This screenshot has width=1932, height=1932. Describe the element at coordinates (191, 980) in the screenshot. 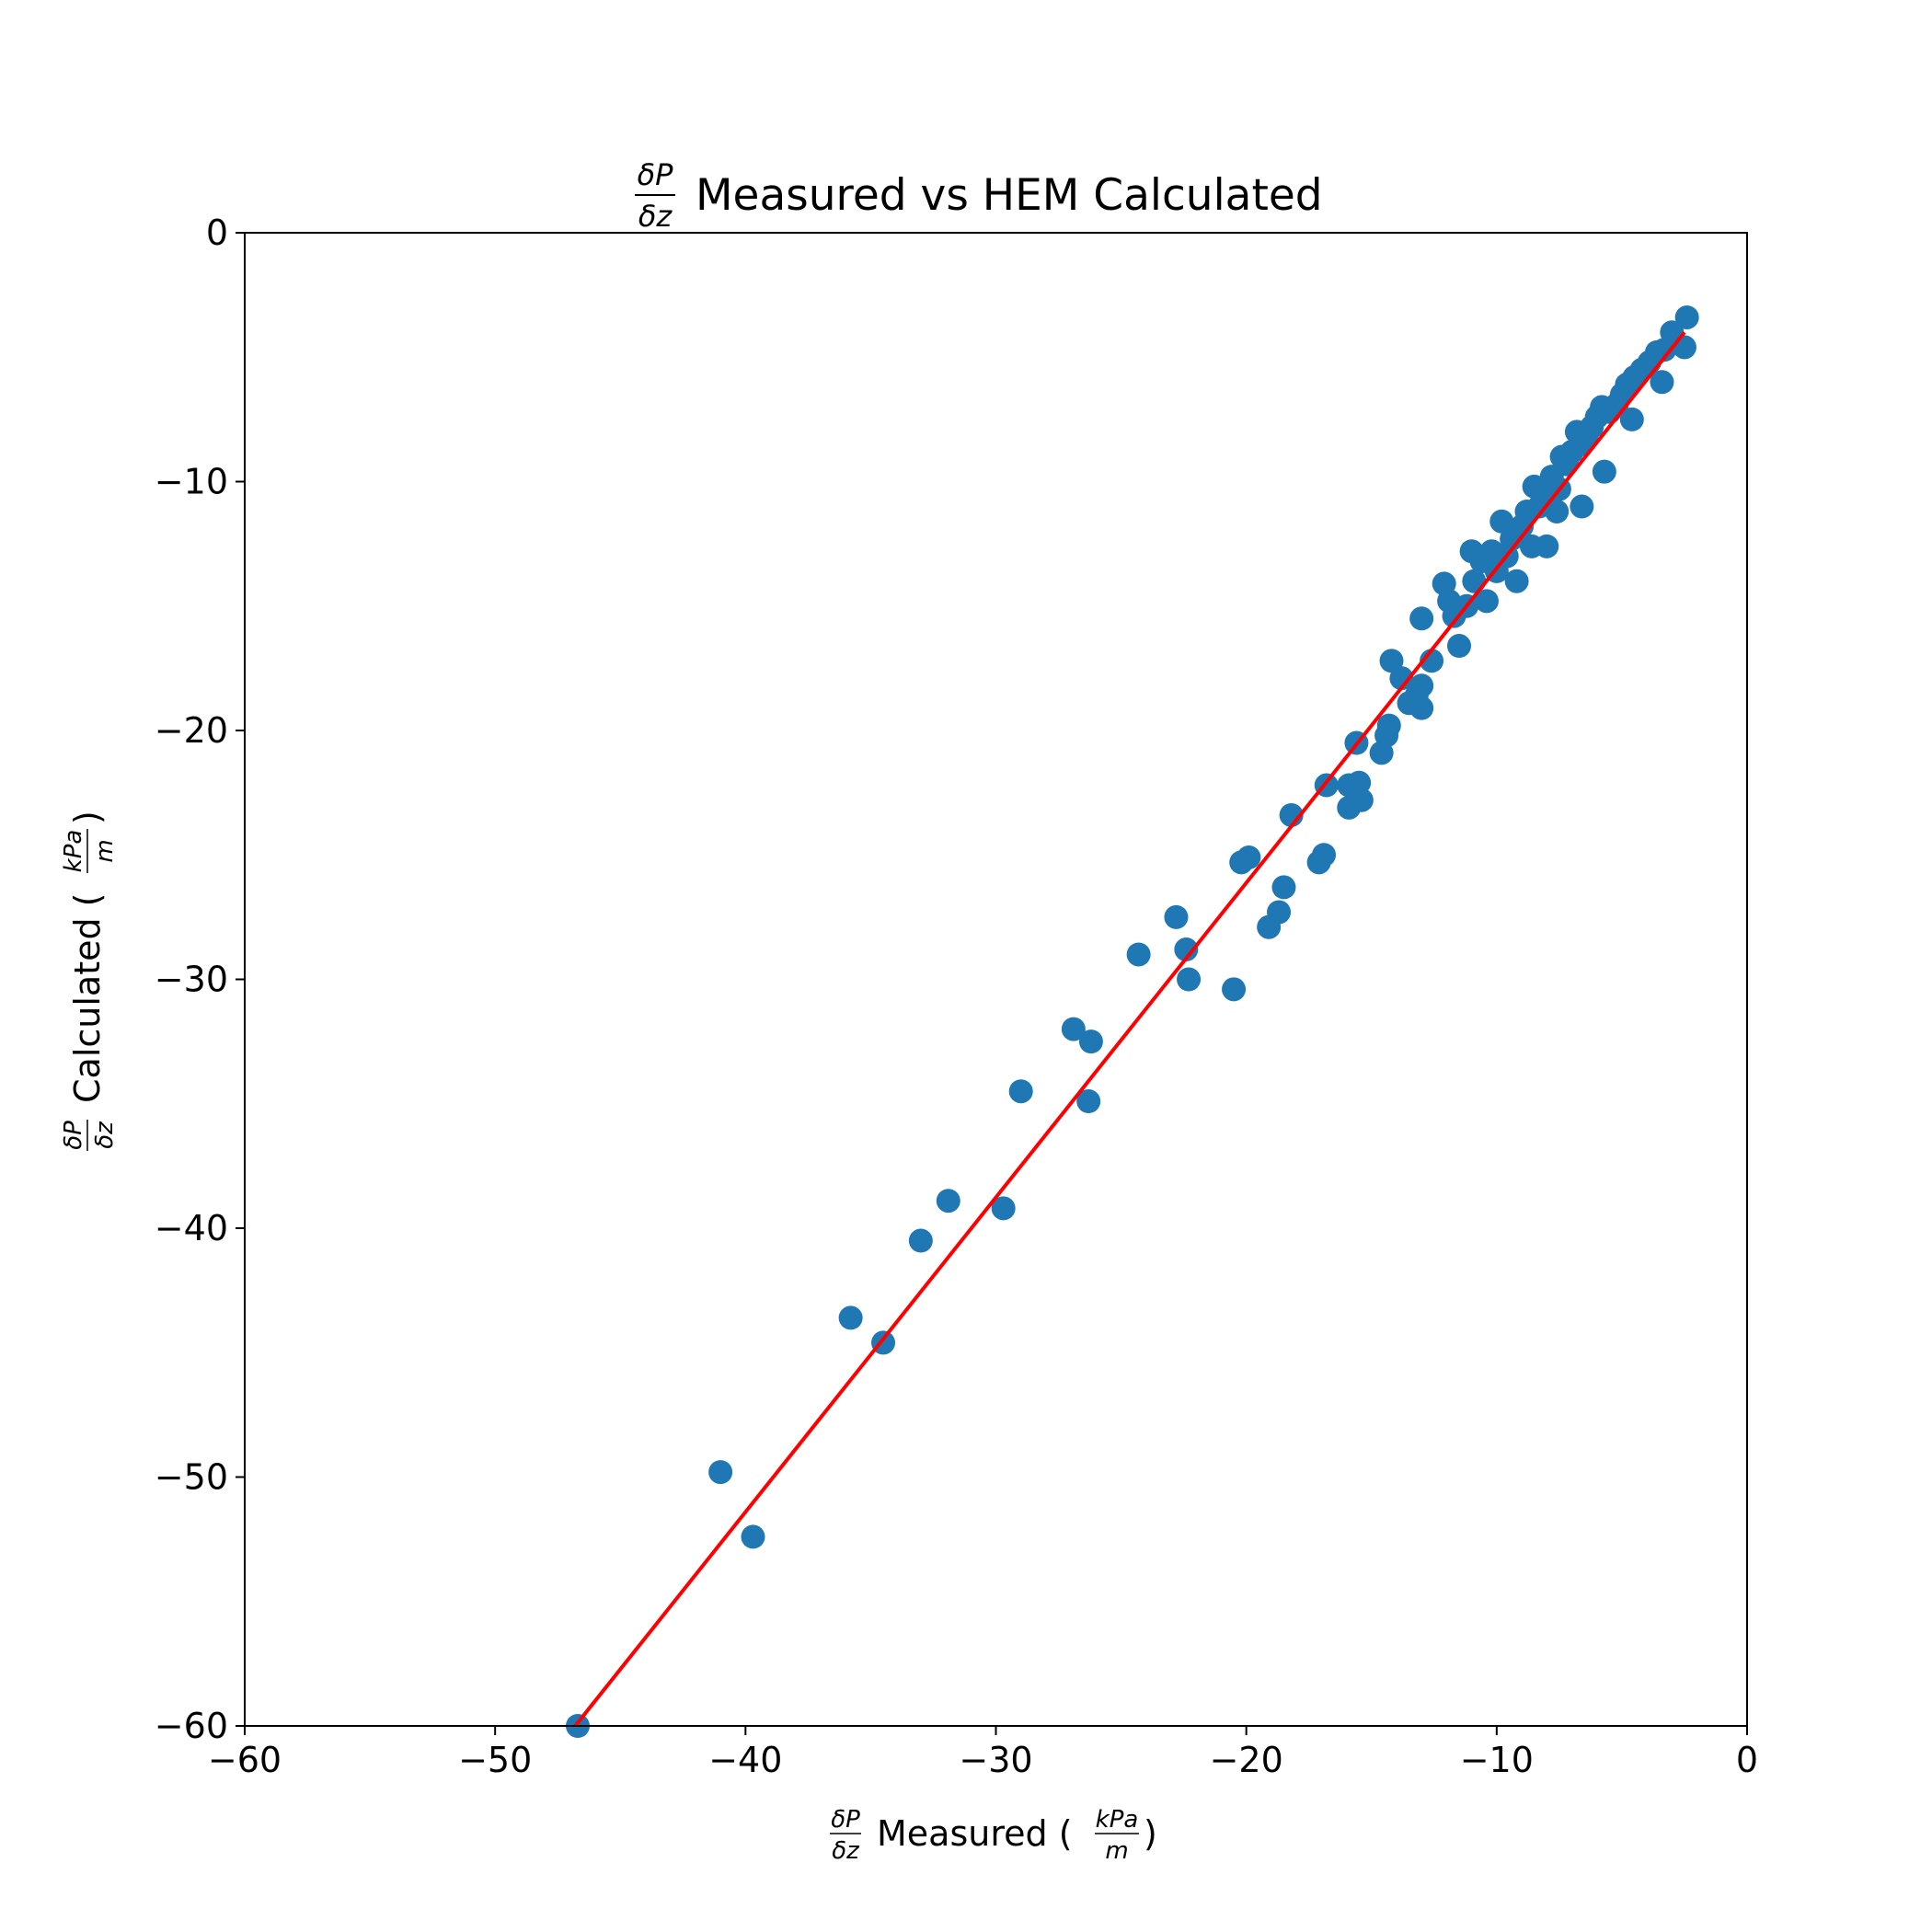

I see `y-tick-label: −30` at that location.